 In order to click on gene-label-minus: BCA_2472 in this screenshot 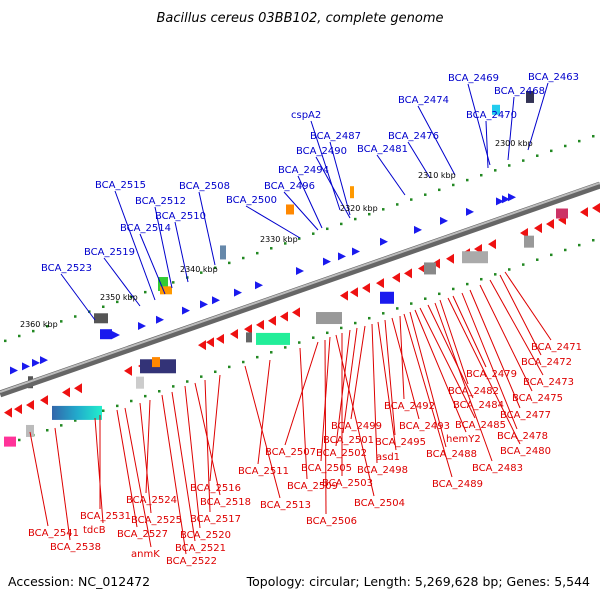, I will do `click(546, 362)`.